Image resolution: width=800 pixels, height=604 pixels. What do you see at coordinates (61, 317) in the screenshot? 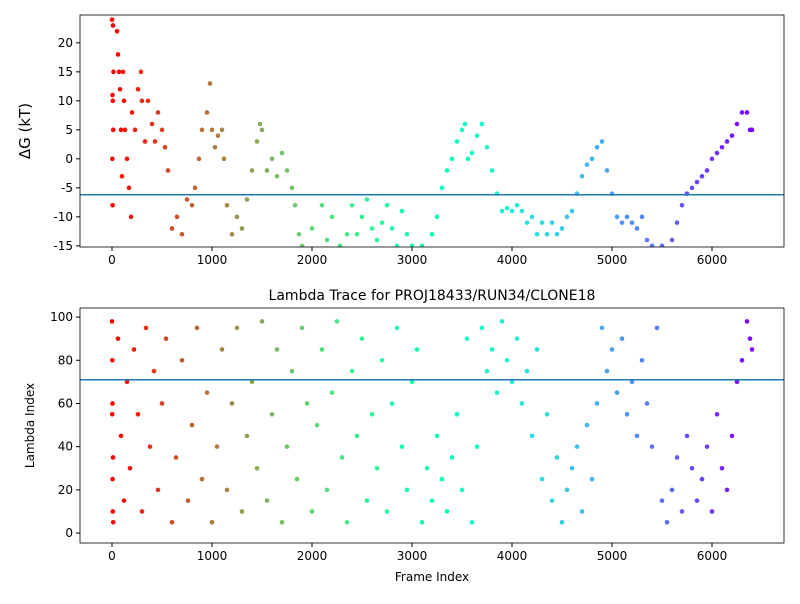
I see `y-tick-label: 100` at bounding box center [61, 317].